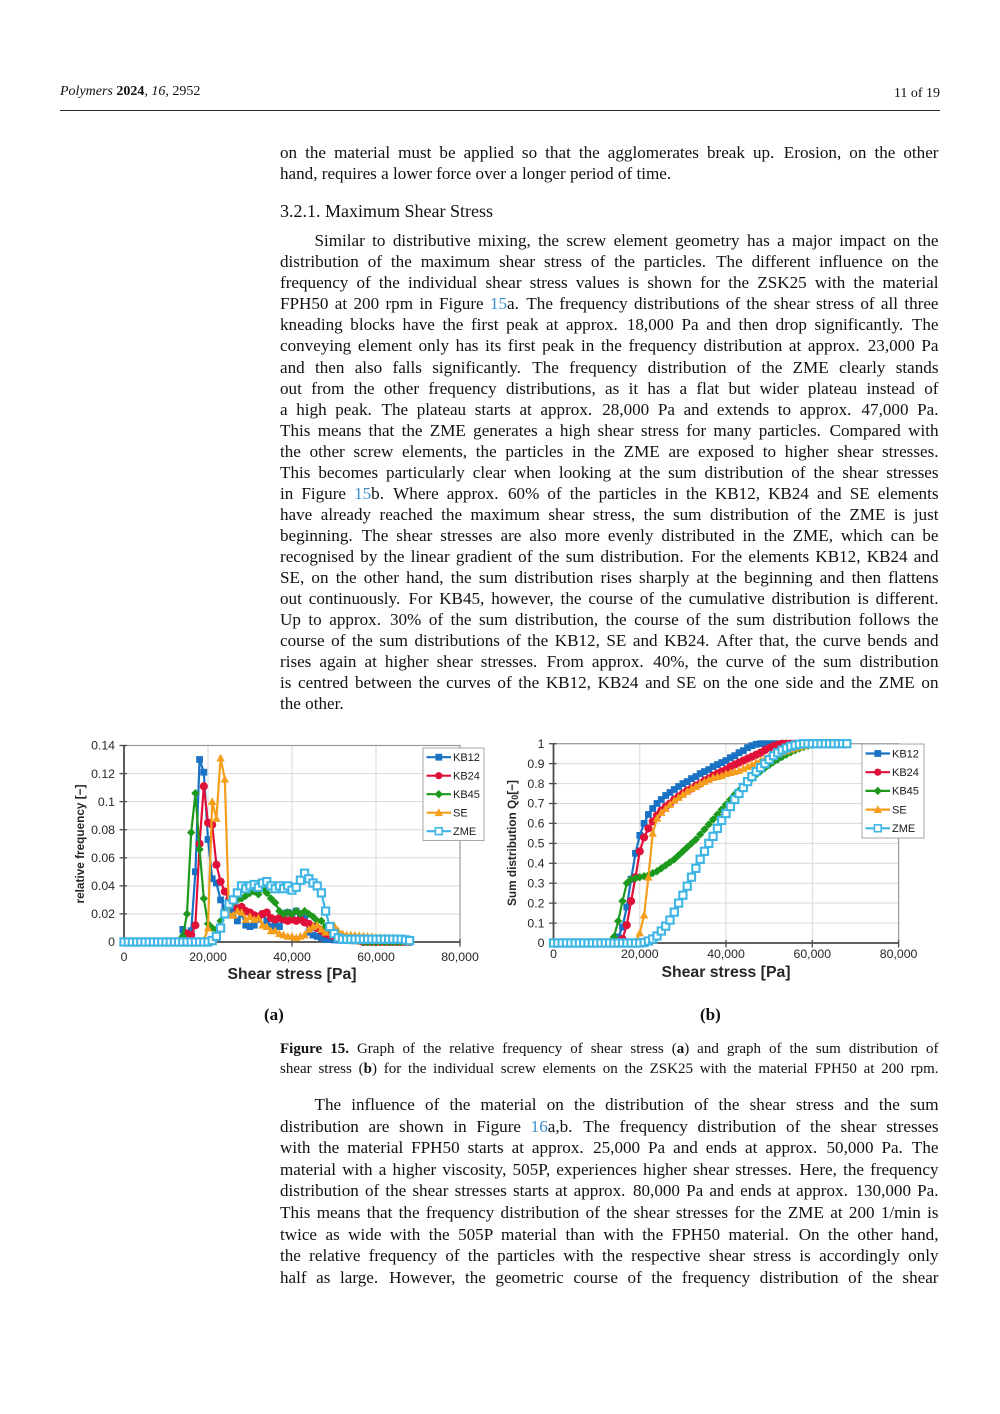 This screenshot has width=1000, height=1414. Describe the element at coordinates (541, 744) in the screenshot. I see `svg-text: 1` at that location.